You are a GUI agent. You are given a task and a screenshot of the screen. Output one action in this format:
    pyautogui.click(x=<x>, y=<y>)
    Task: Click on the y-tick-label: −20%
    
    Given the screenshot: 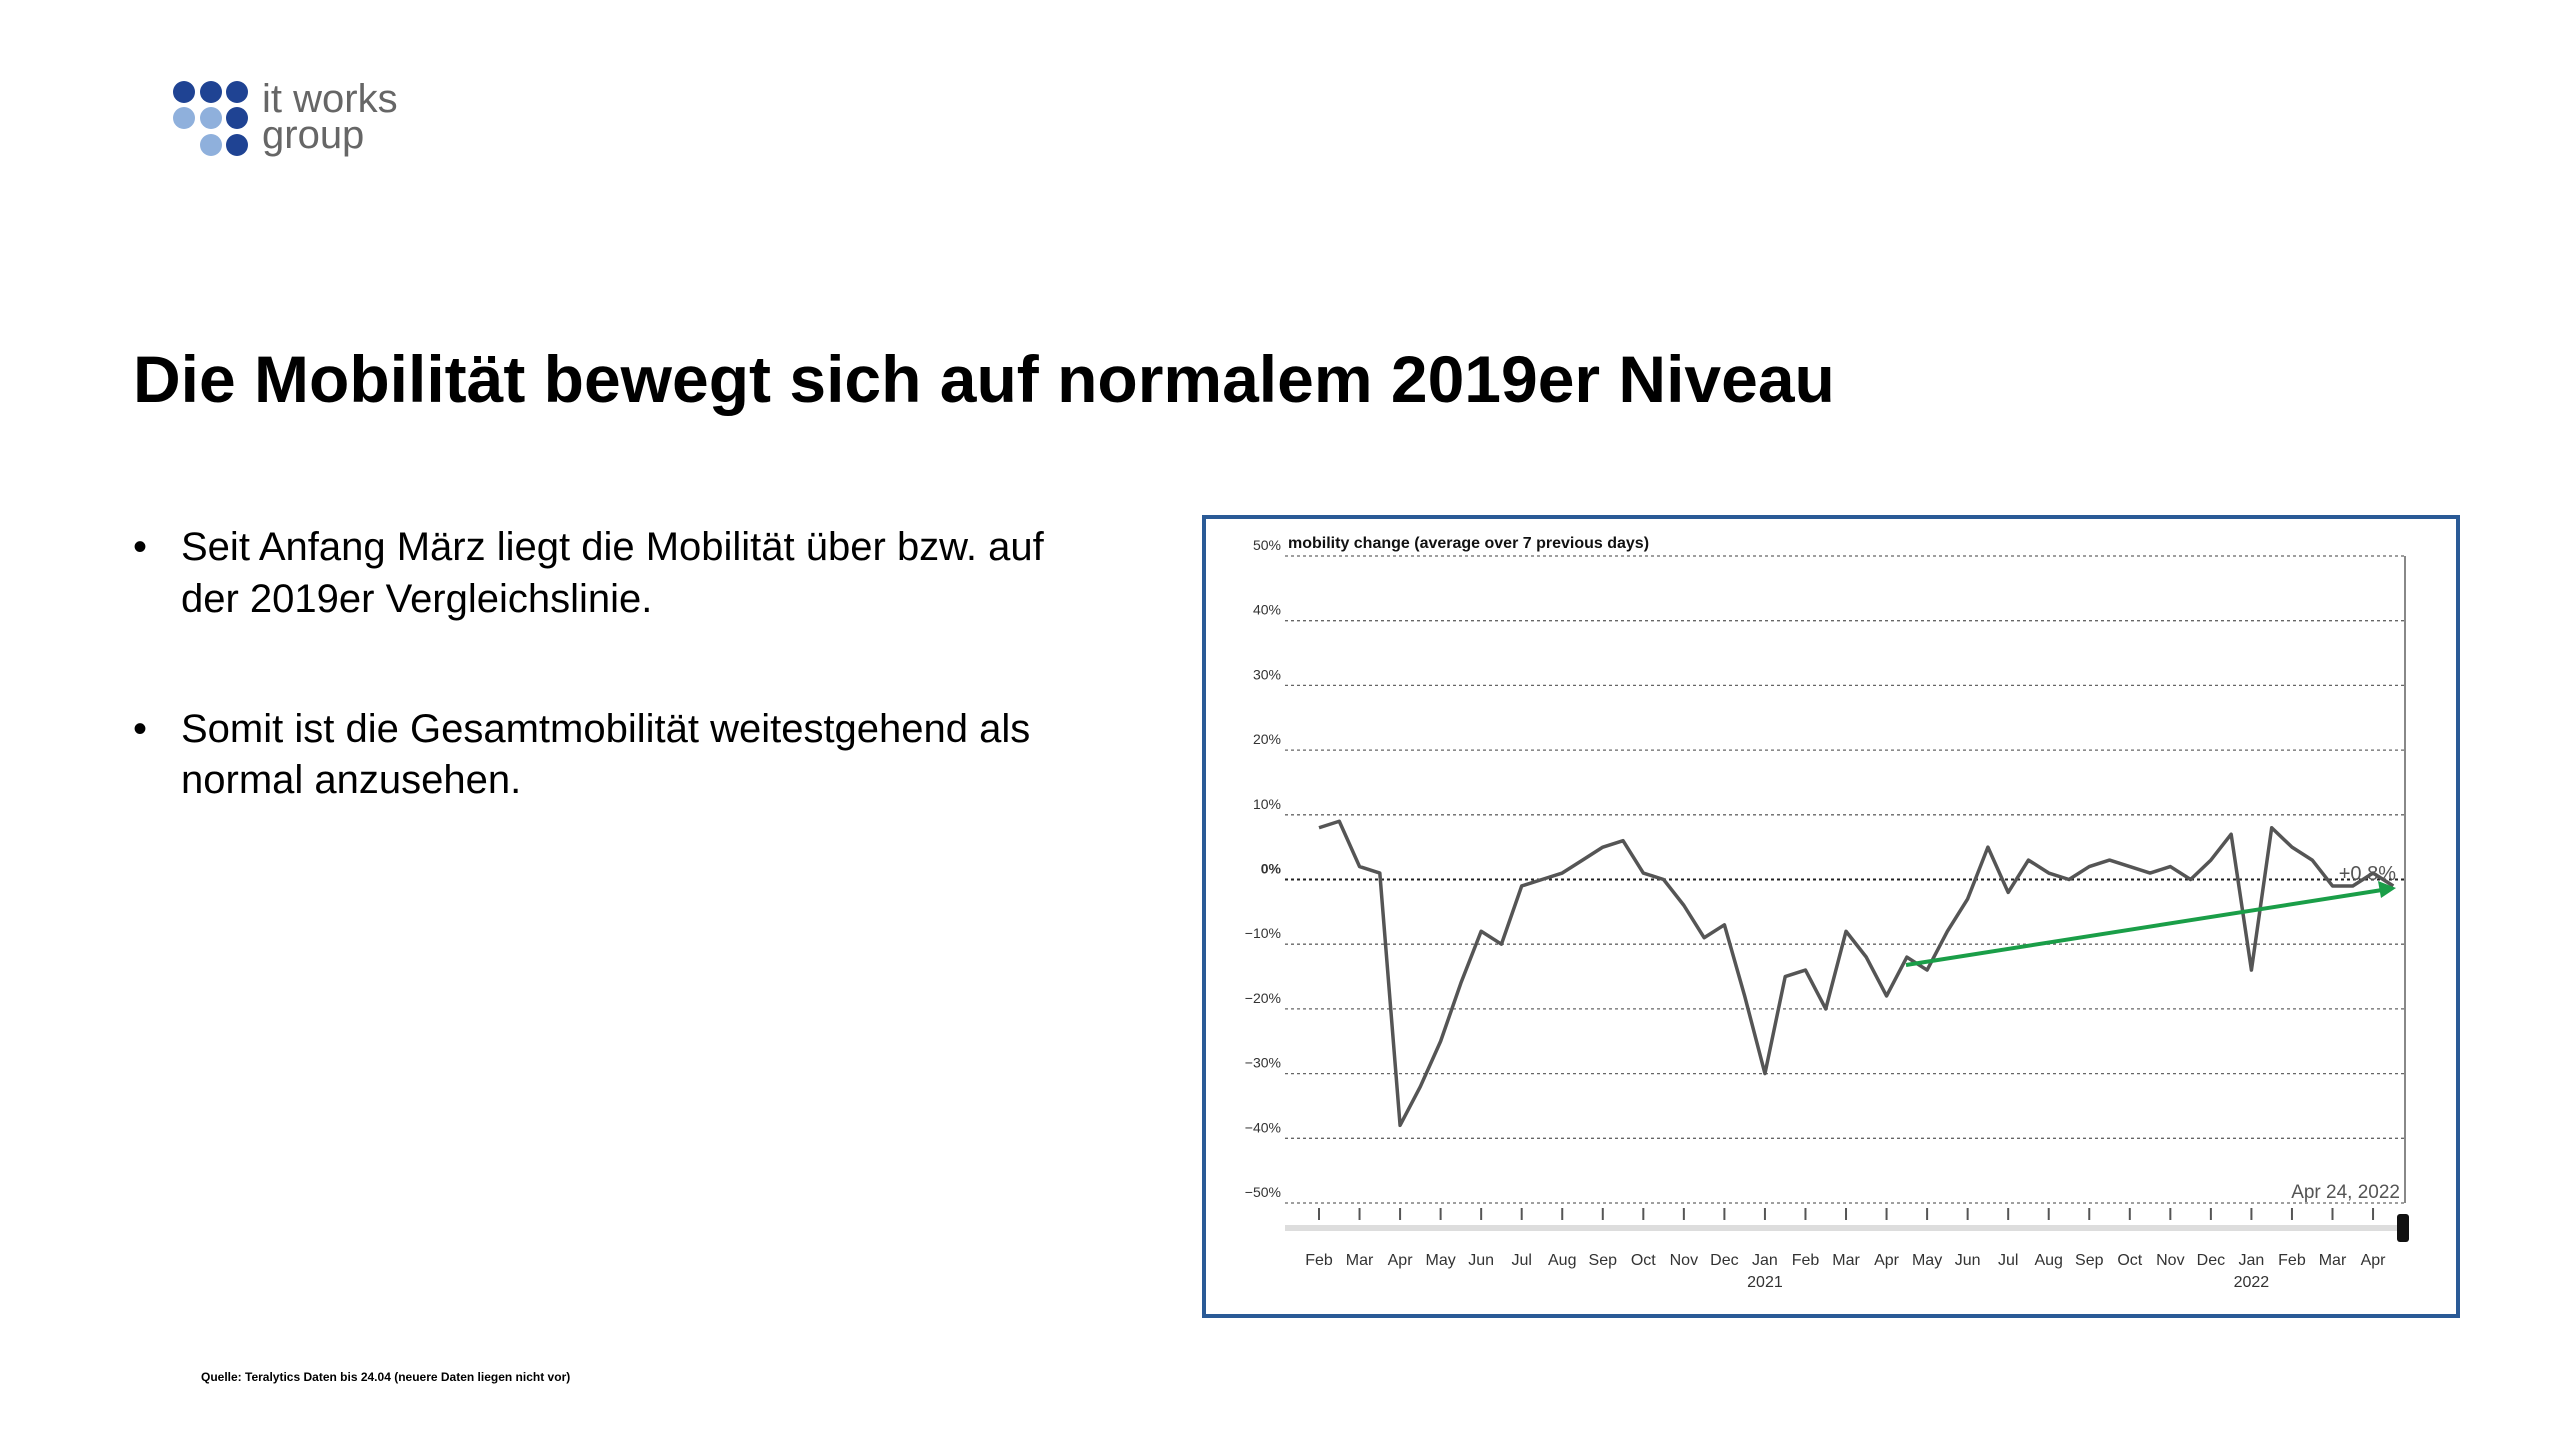 What is the action you would take?
    pyautogui.click(x=1263, y=998)
    